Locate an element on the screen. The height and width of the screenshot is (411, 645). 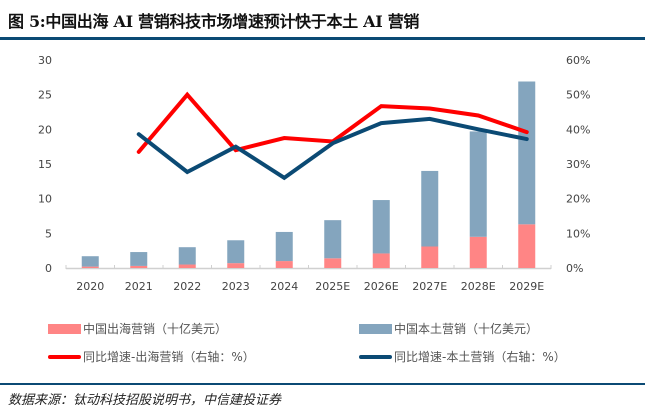
y-tick-label: 25 is located at coordinates (45, 95).